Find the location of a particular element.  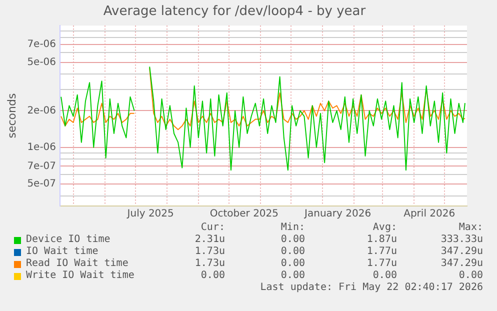

text: Max: is located at coordinates (470, 228).